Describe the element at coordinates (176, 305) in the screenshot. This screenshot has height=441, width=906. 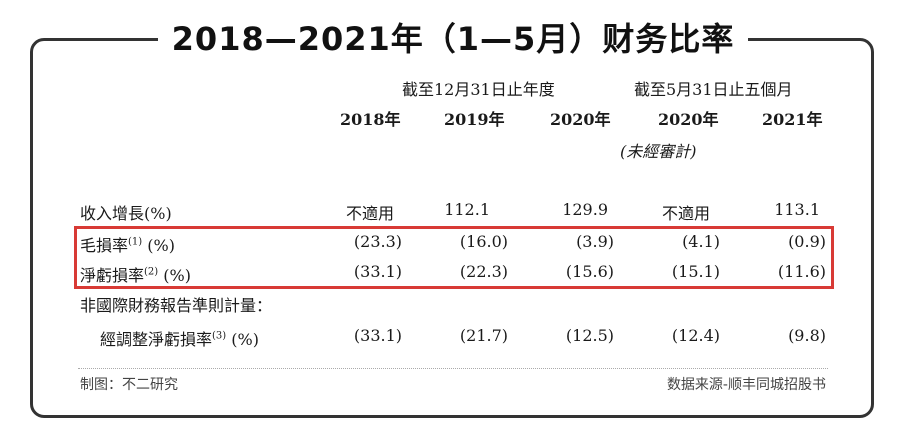
I see `row-label-non-ifrs: 非國際財務報告準則計量：` at that location.